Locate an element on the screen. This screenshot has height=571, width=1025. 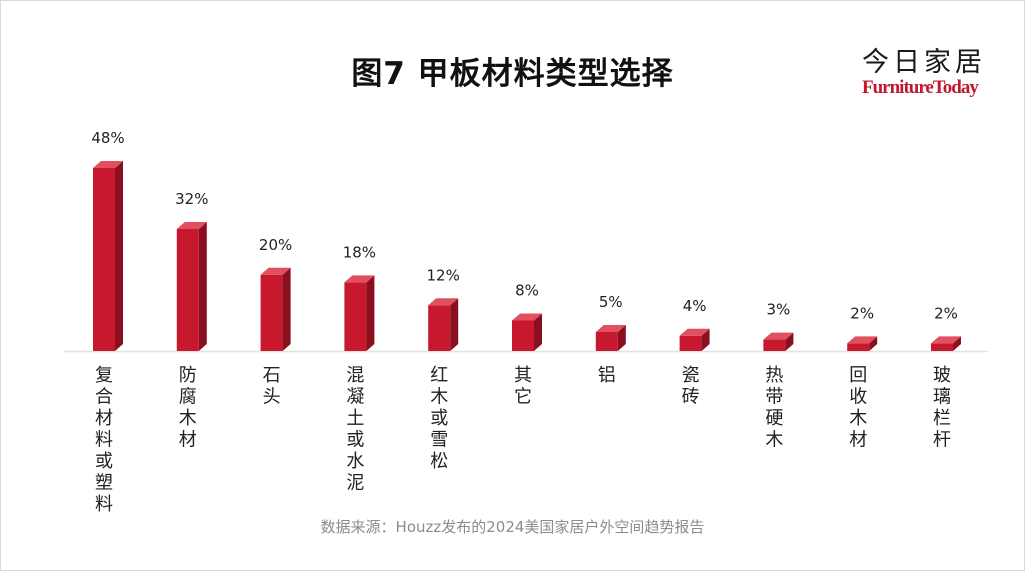
category-label-3-char-1: 石 is located at coordinates (272, 375).